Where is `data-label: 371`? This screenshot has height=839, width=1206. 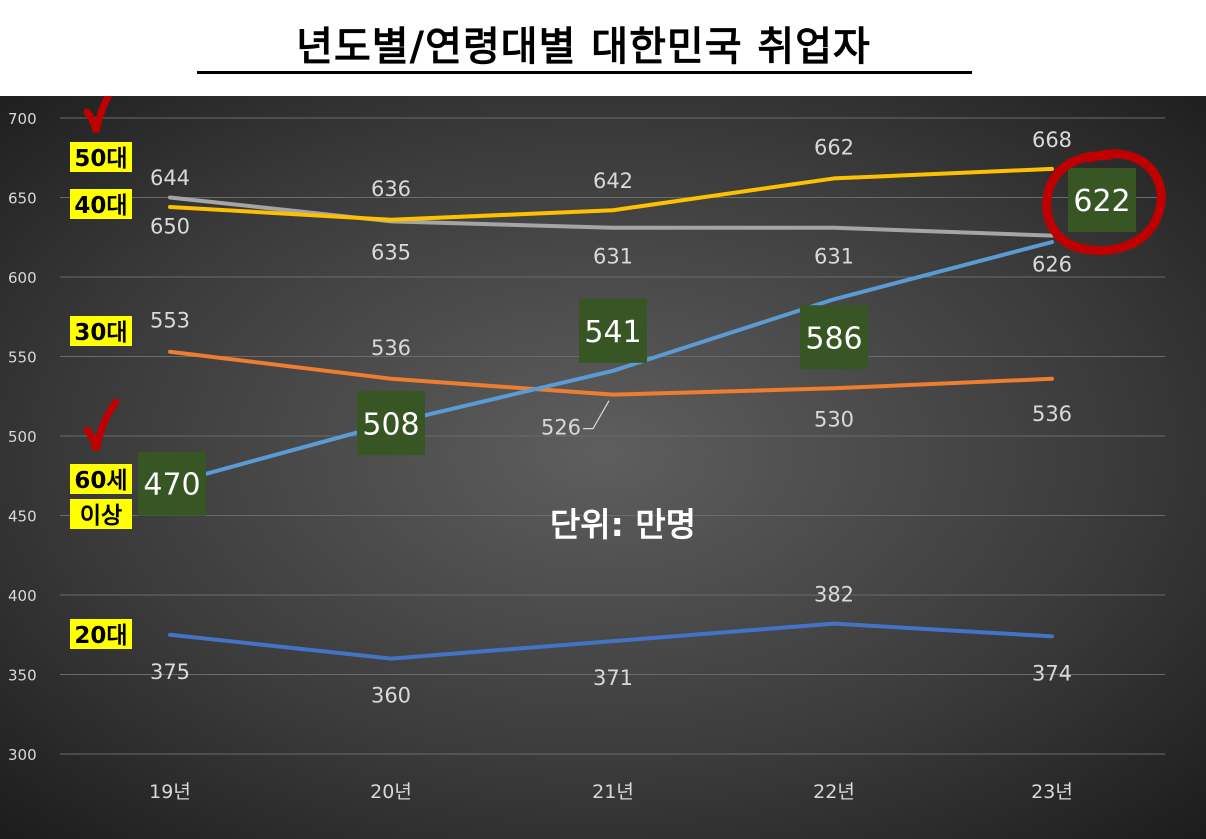 data-label: 371 is located at coordinates (613, 678).